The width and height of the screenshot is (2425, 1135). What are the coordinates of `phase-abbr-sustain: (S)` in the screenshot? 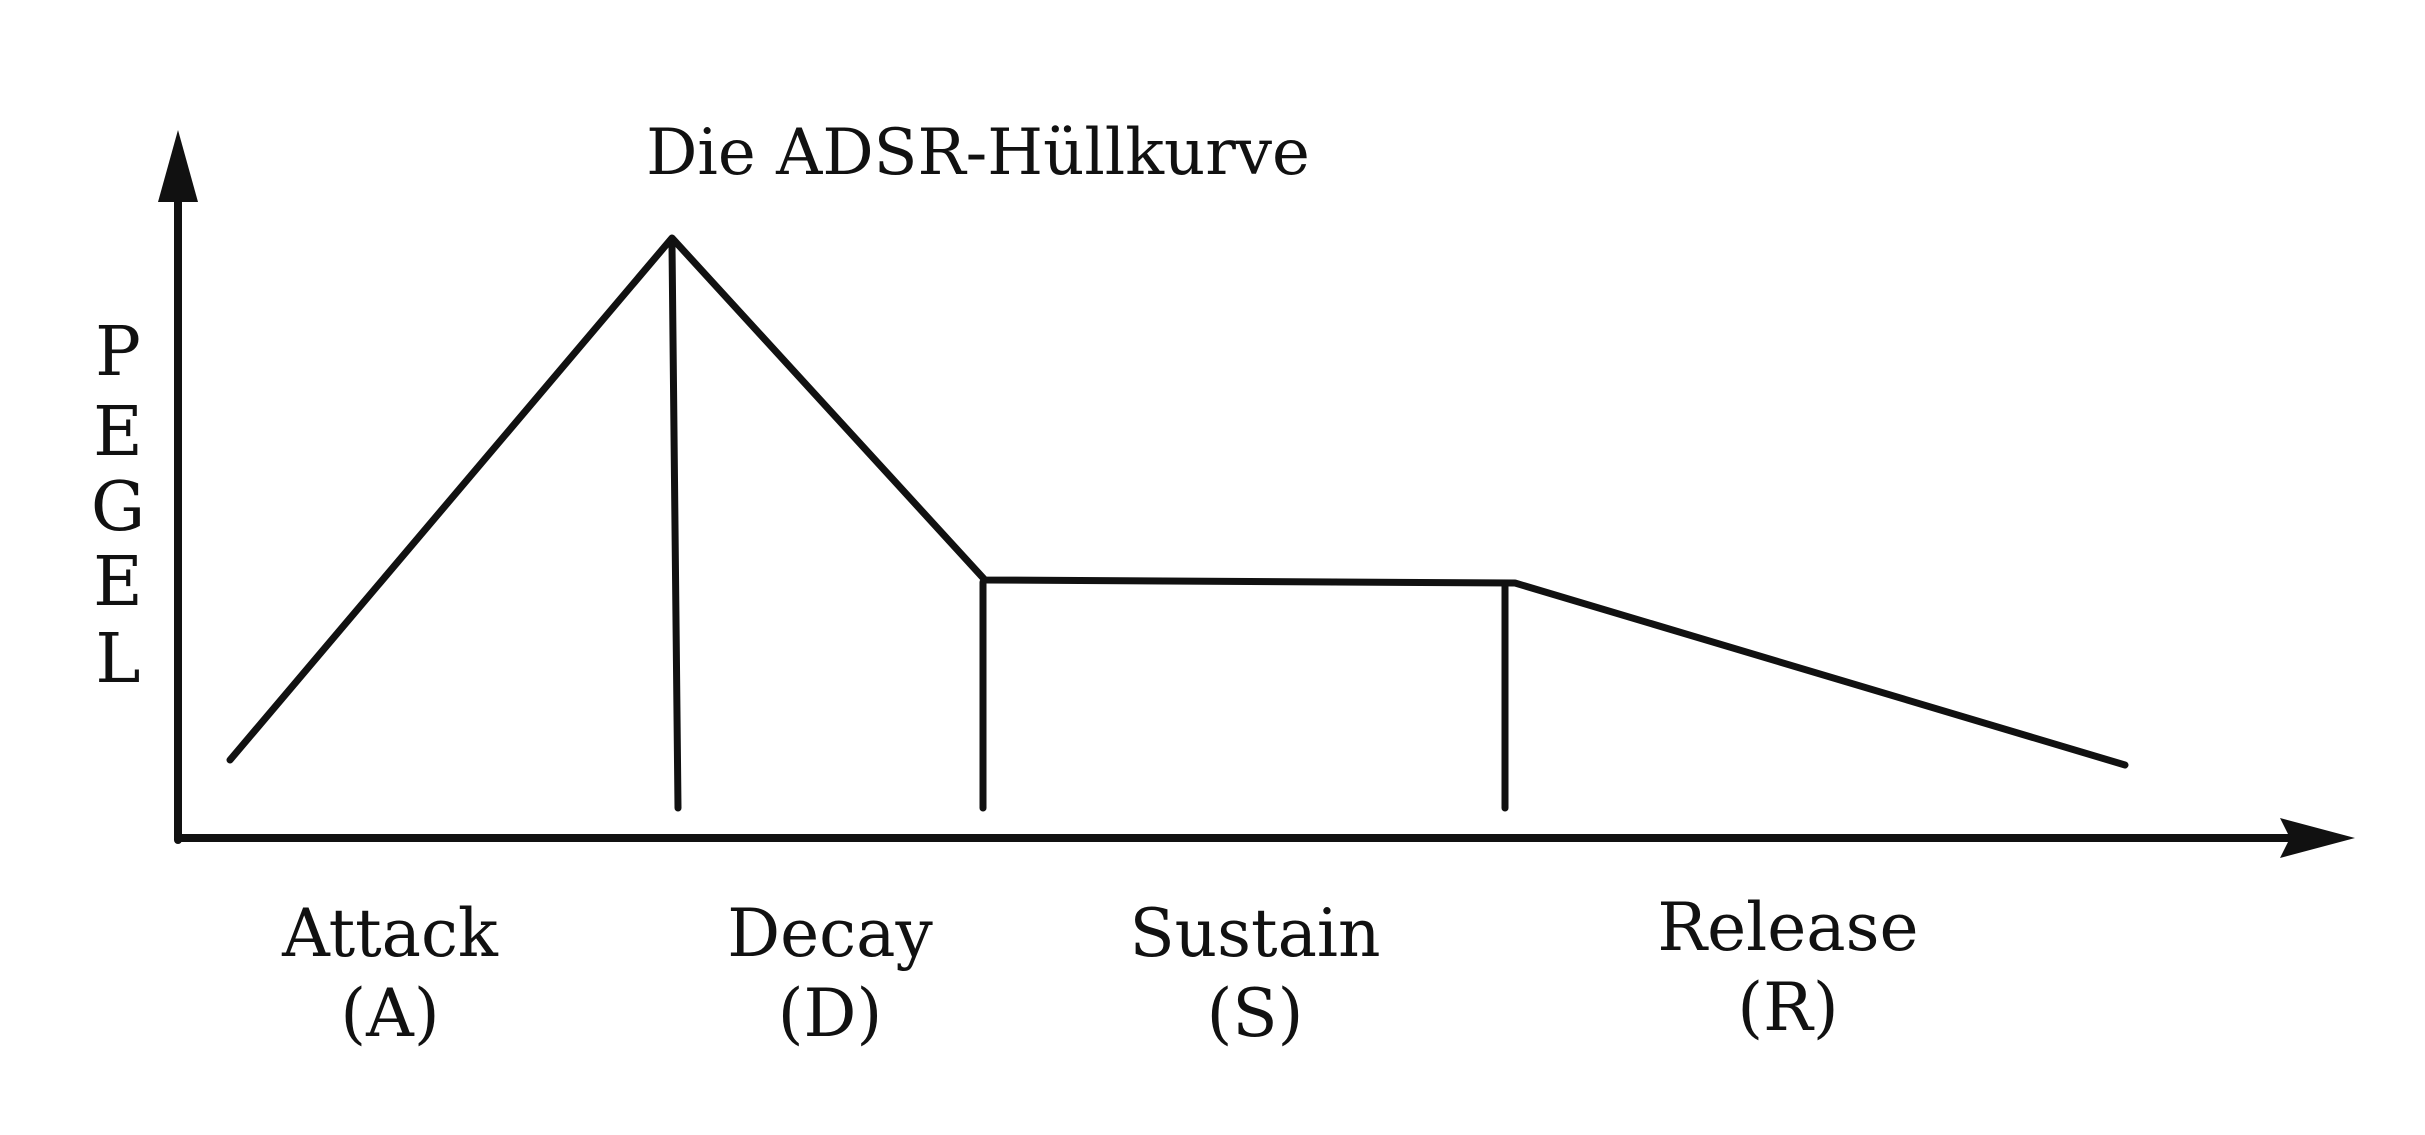 It's located at (1255, 1013).